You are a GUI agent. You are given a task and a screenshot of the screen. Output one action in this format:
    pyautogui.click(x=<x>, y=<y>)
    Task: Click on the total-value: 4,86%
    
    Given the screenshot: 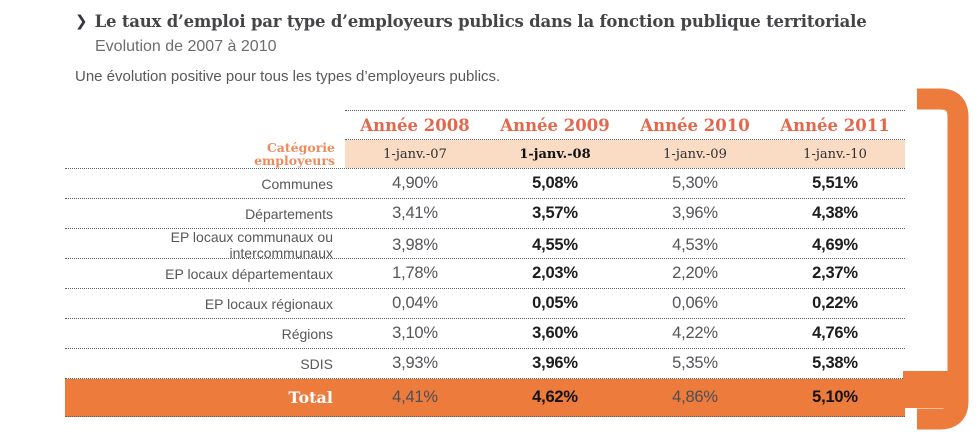 What is the action you would take?
    pyautogui.click(x=695, y=397)
    